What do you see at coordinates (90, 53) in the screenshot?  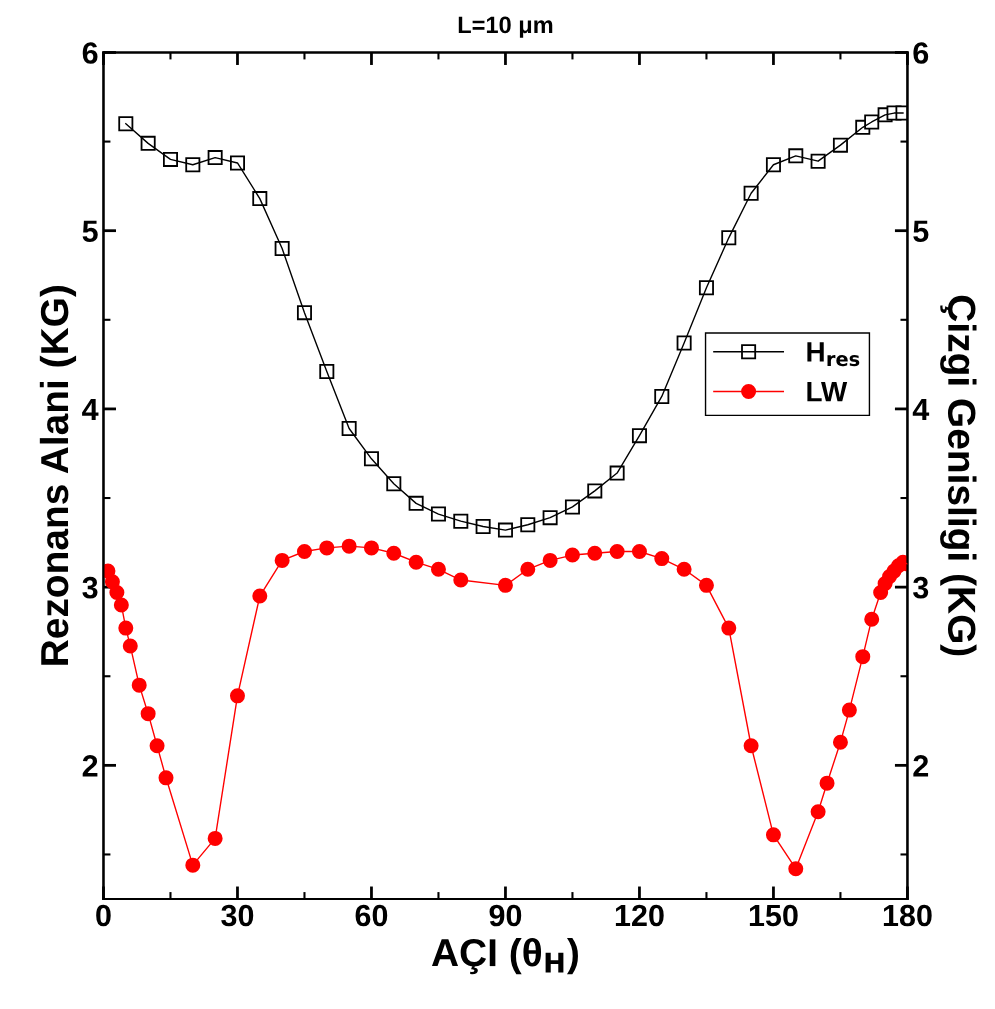 I see `y-tick-label: 6` at bounding box center [90, 53].